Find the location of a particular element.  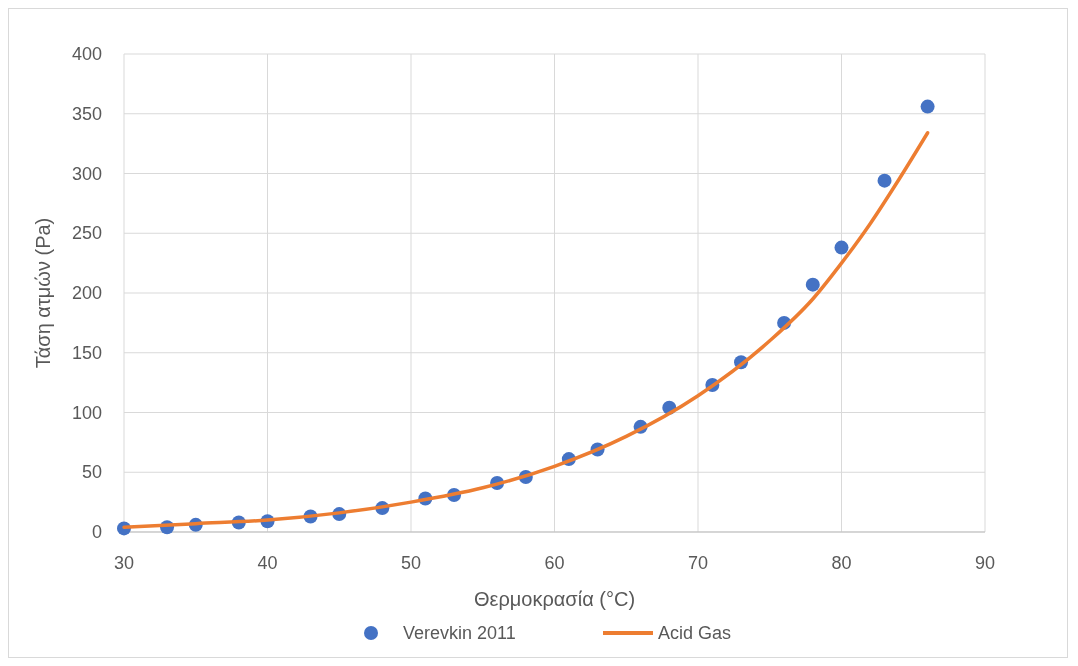

y-tick-label: 400 is located at coordinates (86, 54).